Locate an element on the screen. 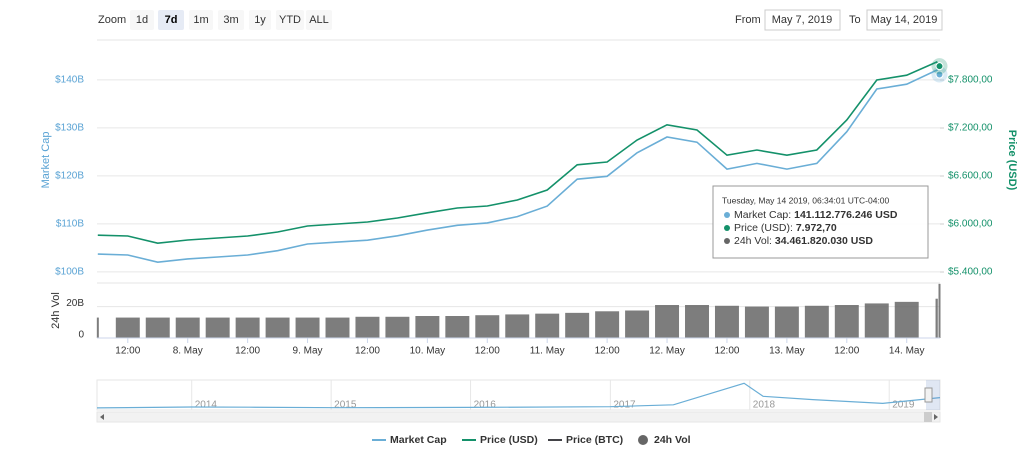  scrollbar-track is located at coordinates (518, 417).